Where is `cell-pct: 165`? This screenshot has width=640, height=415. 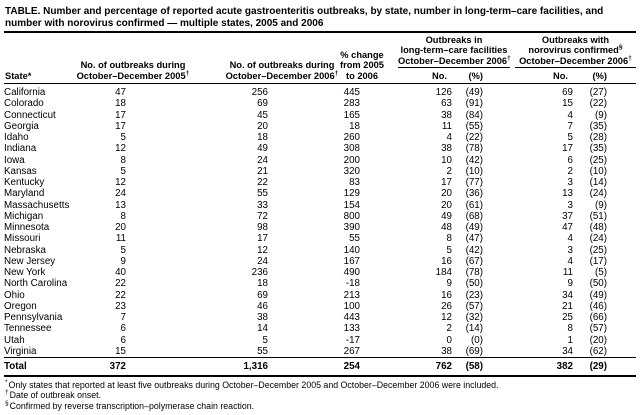 cell-pct: 165 is located at coordinates (351, 115).